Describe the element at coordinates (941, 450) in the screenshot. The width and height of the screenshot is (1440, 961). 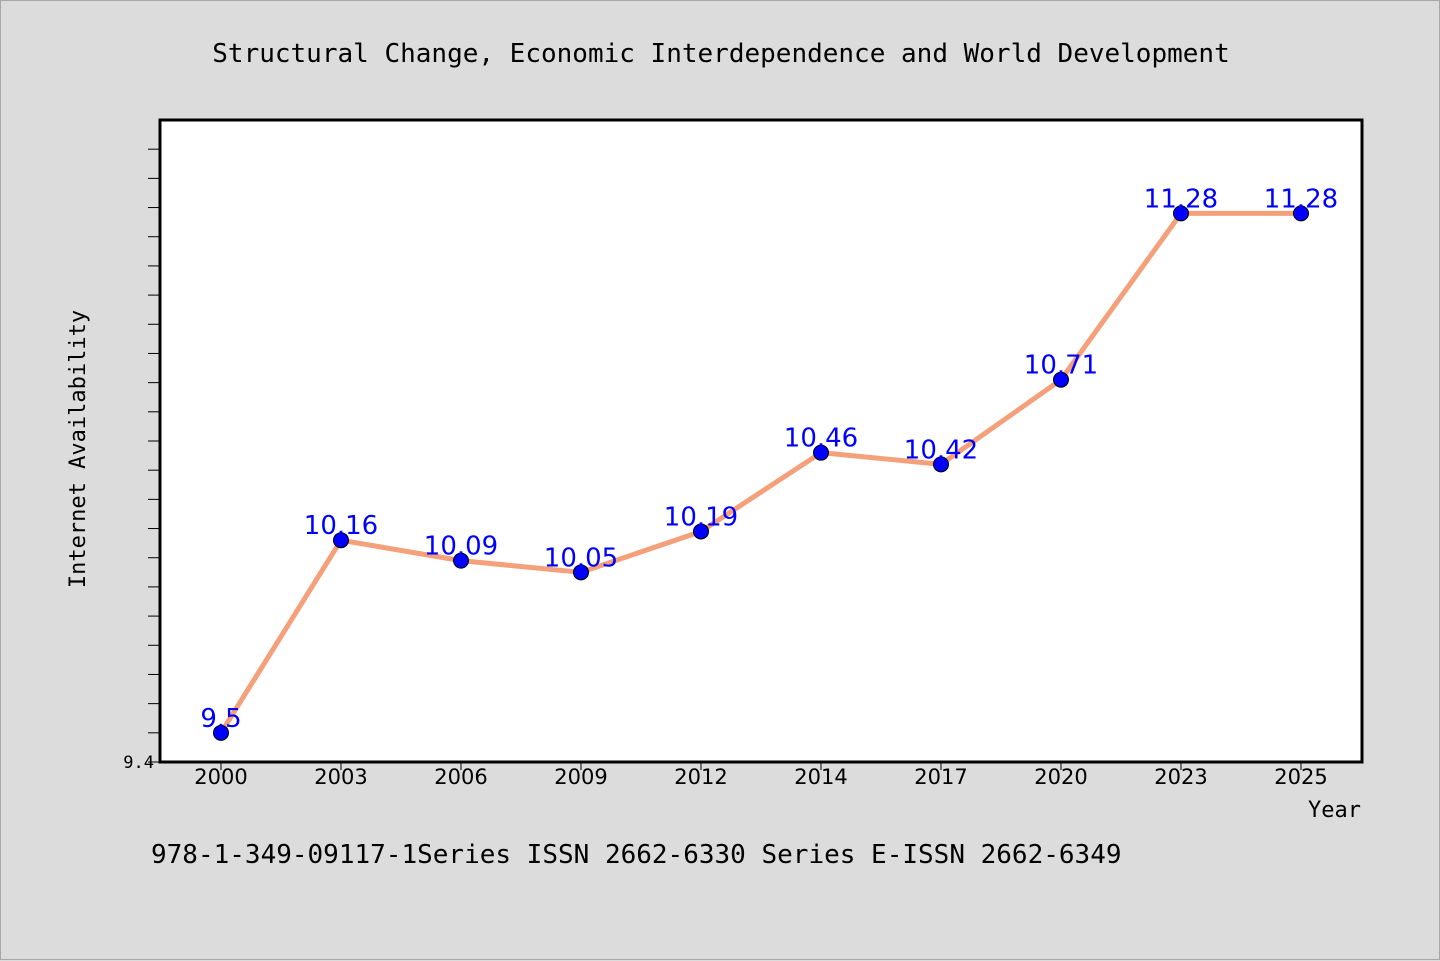
I see `data-label: 10.42` at that location.